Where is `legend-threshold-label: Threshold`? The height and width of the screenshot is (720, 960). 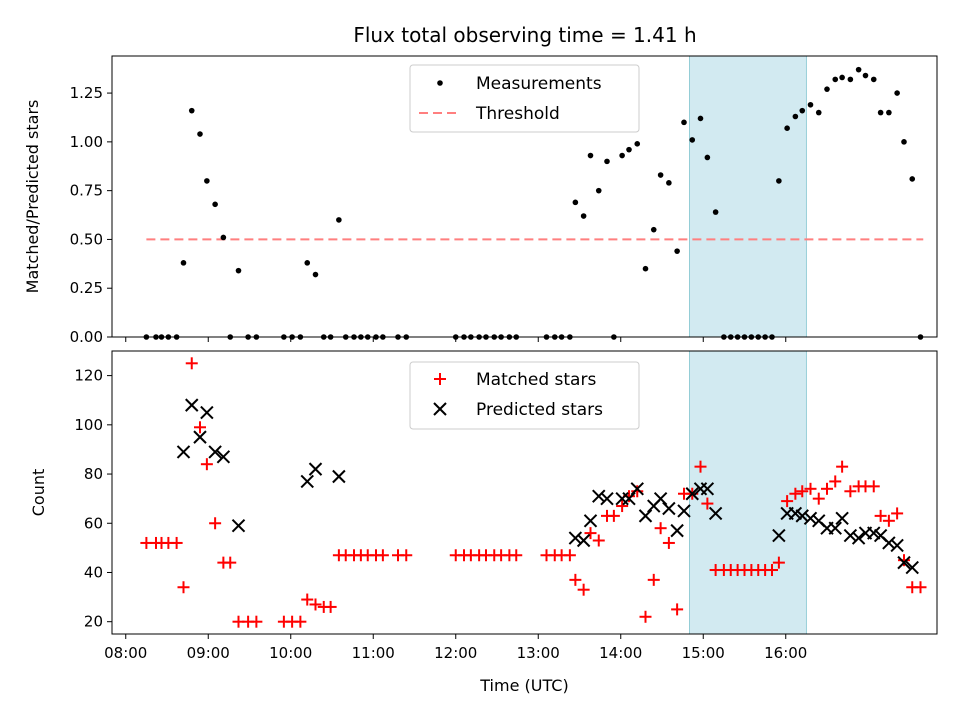 legend-threshold-label: Threshold is located at coordinates (517, 114).